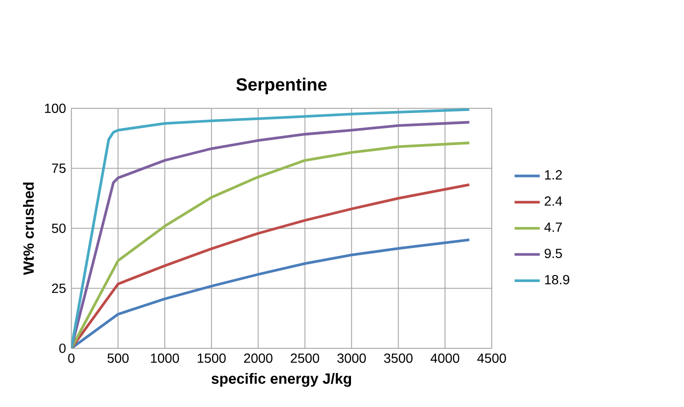 The height and width of the screenshot is (407, 684). What do you see at coordinates (398, 358) in the screenshot?
I see `x-tick-label: 3500` at bounding box center [398, 358].